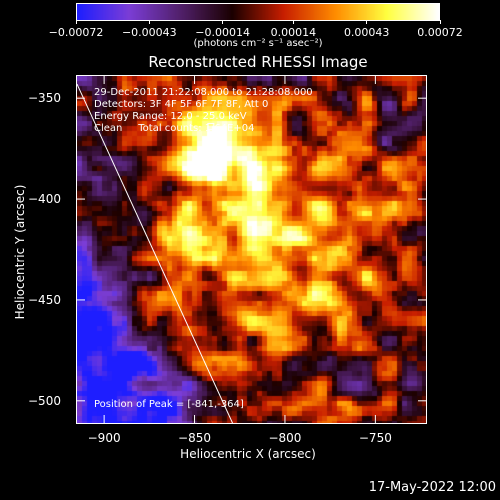  I want to click on chart-title: Reconstructed RHESSI Image, so click(258, 62).